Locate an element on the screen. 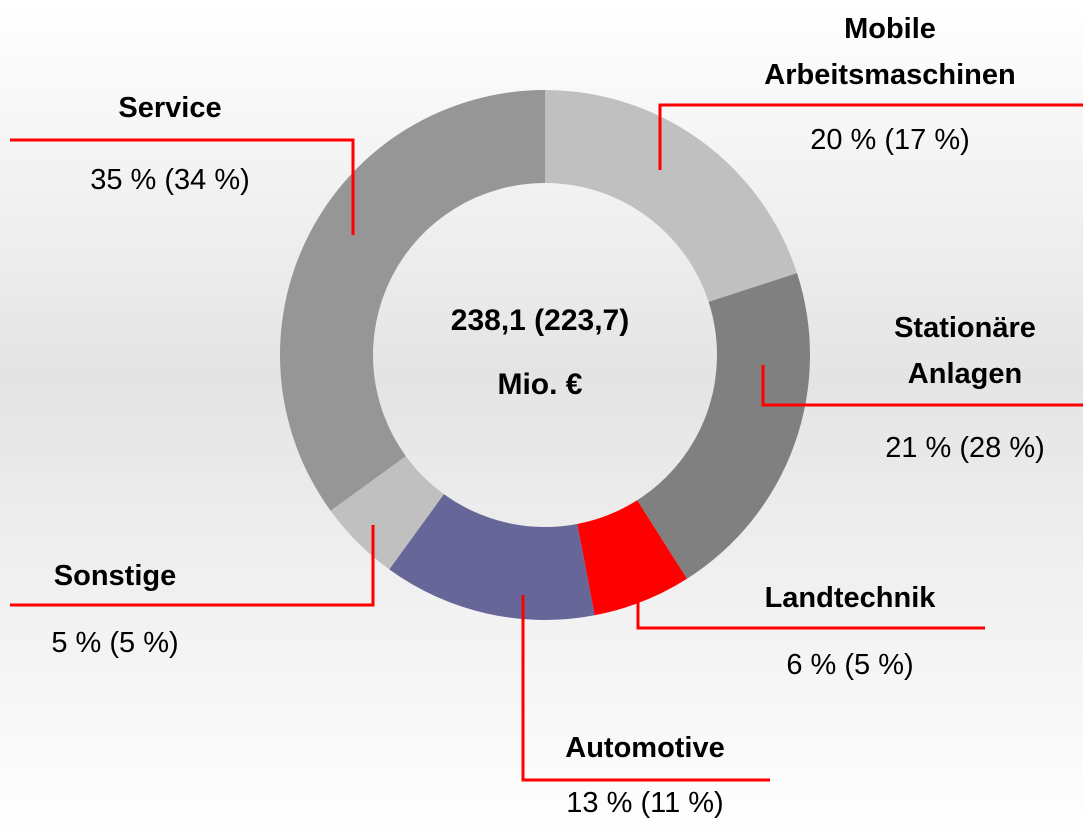 This screenshot has width=1083, height=838. segment-label: Stationäre Anlagen is located at coordinates (965, 351).